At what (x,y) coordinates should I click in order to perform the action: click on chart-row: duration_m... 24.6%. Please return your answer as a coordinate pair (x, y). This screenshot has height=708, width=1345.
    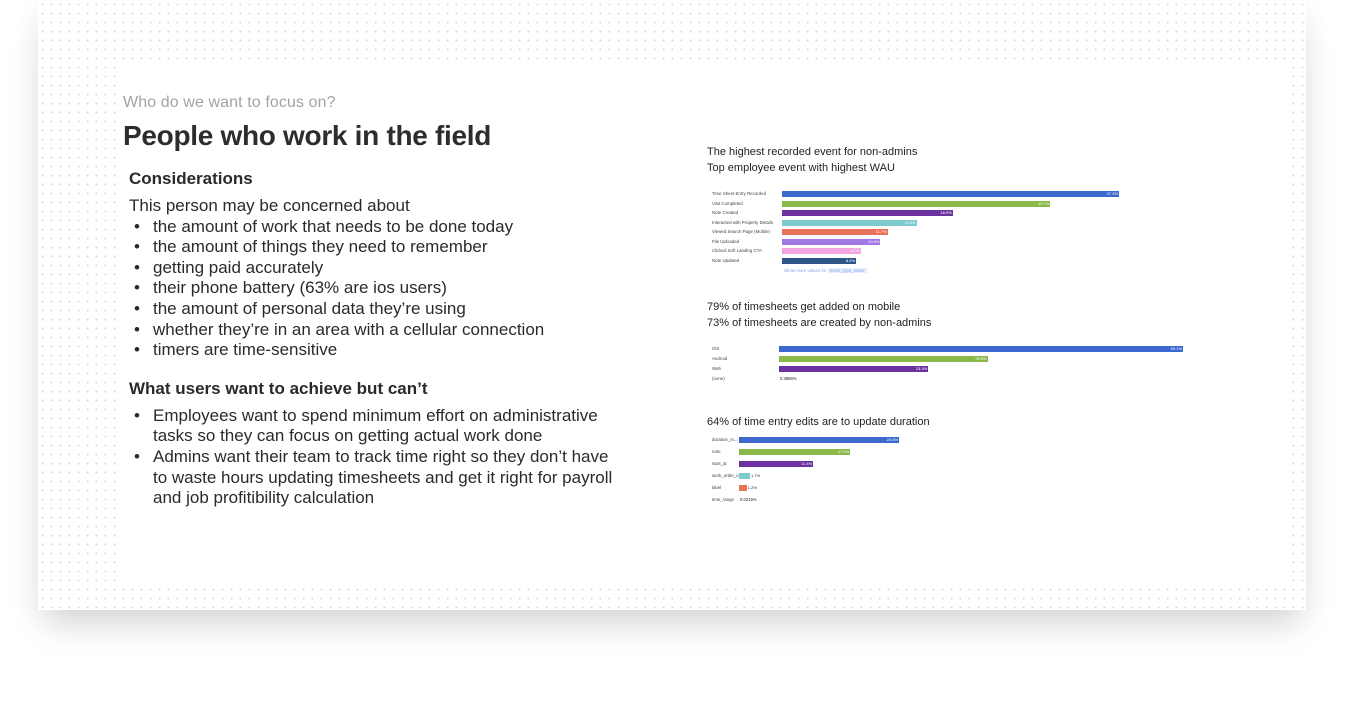
    Looking at the image, I should click on (803, 440).